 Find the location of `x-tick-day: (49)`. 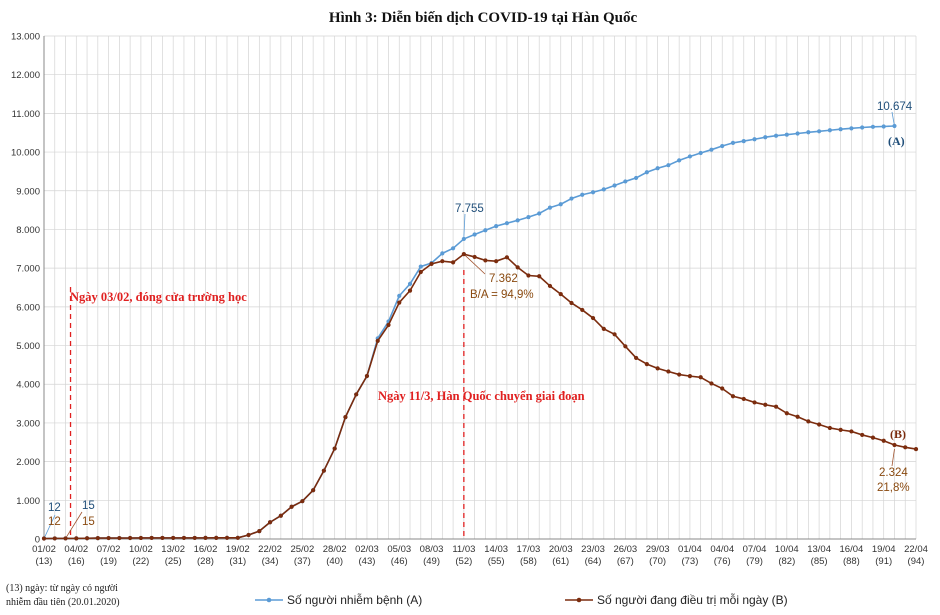

x-tick-day: (49) is located at coordinates (431, 561).